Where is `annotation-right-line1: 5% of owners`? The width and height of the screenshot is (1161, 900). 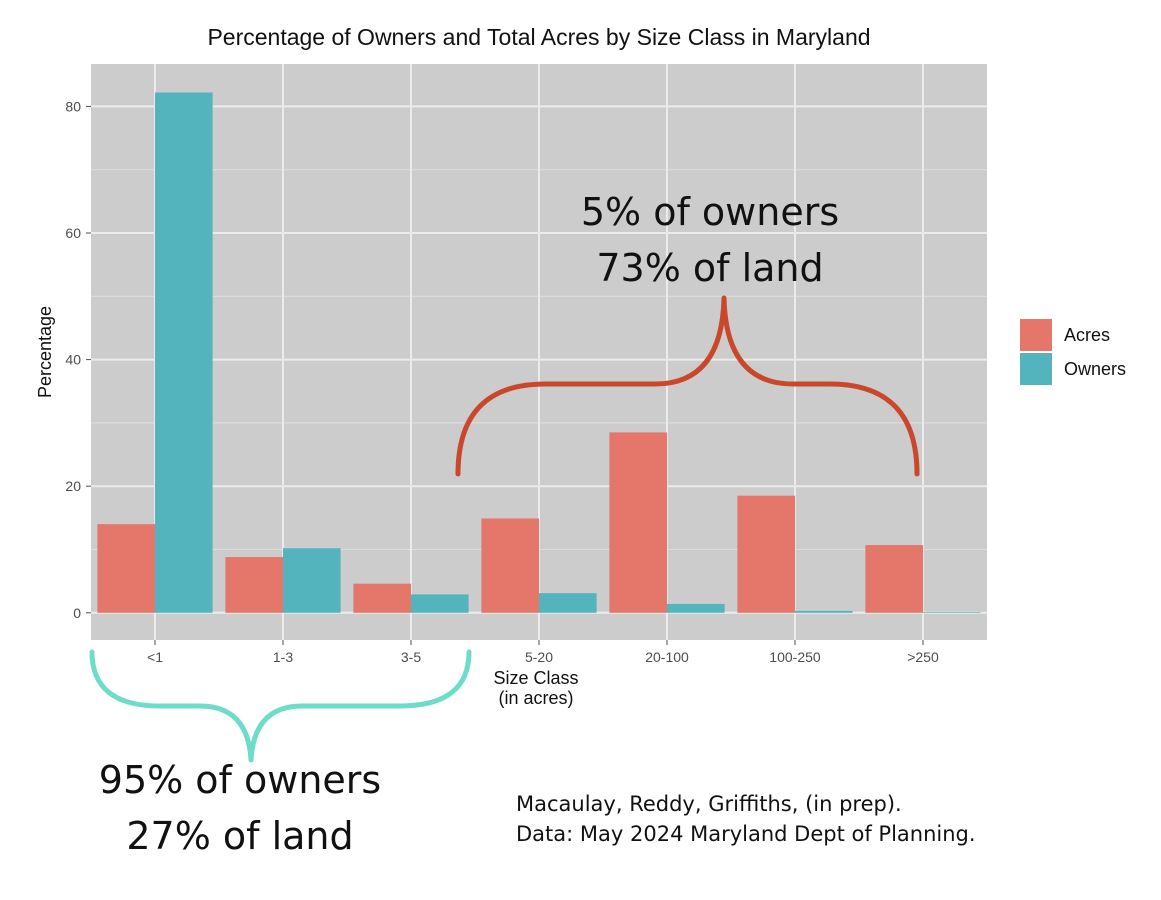 annotation-right-line1: 5% of owners is located at coordinates (710, 212).